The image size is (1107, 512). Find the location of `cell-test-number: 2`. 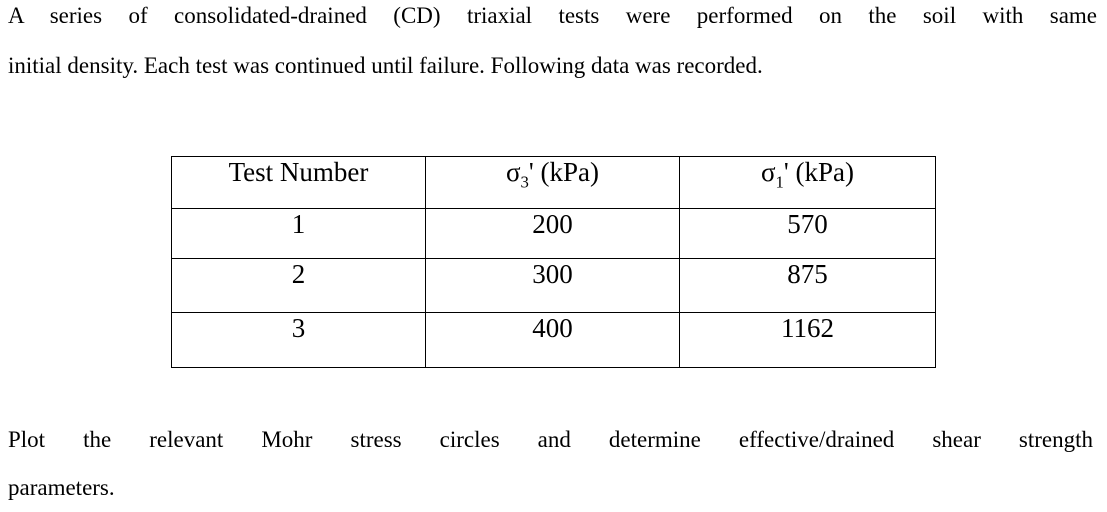

cell-test-number: 2 is located at coordinates (298, 285).